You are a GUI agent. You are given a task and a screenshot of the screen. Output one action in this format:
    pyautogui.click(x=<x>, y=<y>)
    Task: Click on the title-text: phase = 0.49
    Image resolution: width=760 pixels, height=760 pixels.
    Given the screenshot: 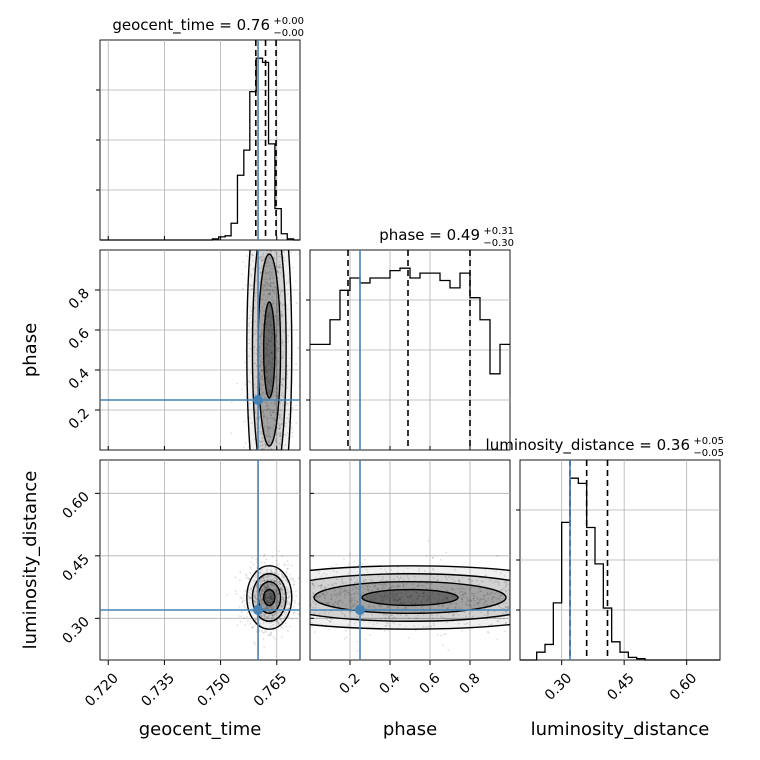 What is the action you would take?
    pyautogui.click(x=429, y=235)
    